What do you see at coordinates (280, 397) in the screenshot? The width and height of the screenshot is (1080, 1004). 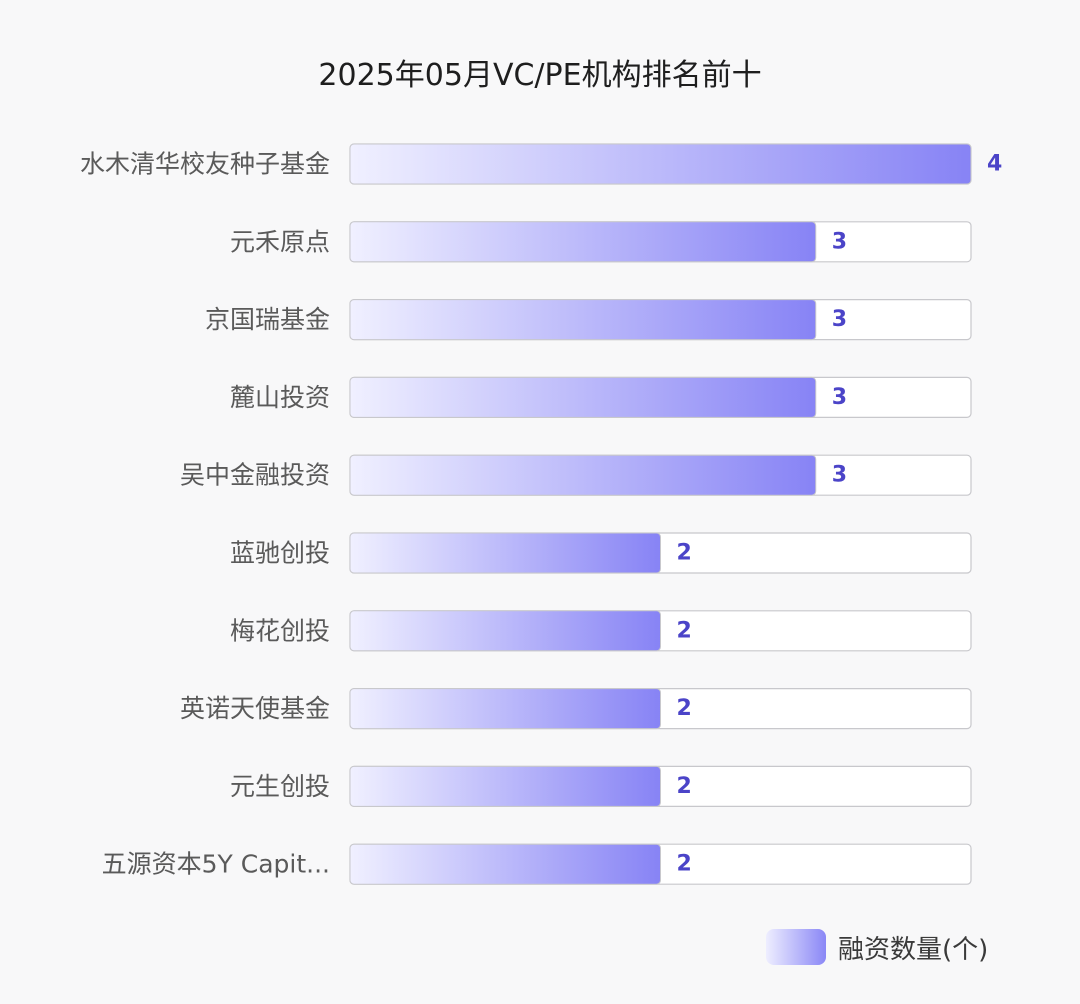 I see `category-label: 麓山投资` at bounding box center [280, 397].